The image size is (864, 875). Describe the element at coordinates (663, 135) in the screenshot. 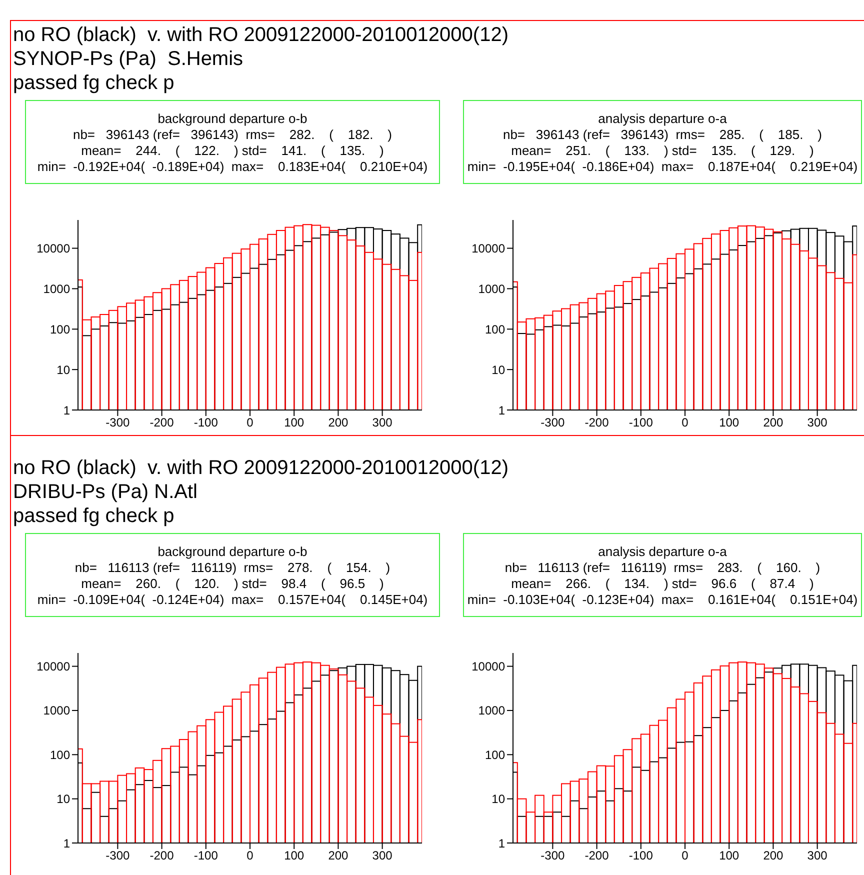

I see `text: nb= 396143 (ref= 396143) rms= 285. ( 185. )` at that location.